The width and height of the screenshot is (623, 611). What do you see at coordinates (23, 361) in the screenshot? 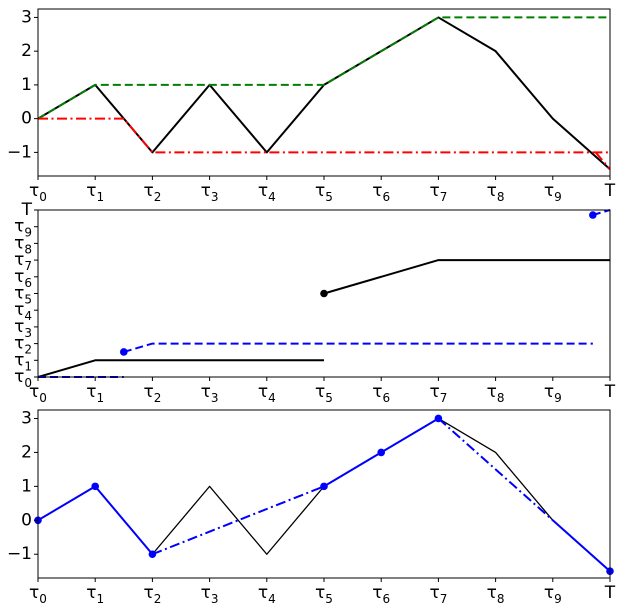
I see `y-tick-label: τ1` at bounding box center [23, 361].